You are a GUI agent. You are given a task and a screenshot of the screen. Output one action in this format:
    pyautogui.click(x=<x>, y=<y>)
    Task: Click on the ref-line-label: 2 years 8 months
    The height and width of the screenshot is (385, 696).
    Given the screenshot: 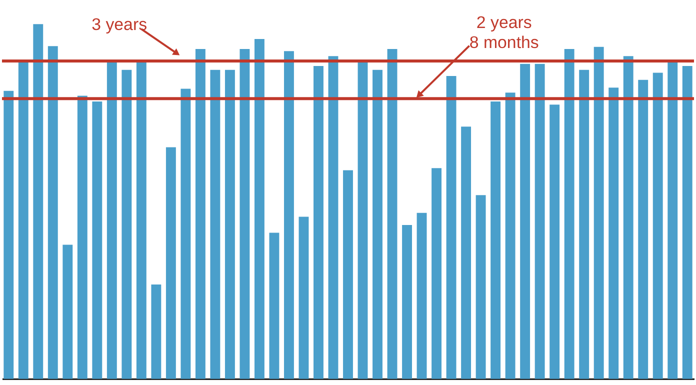 What is the action you would take?
    pyautogui.click(x=504, y=32)
    